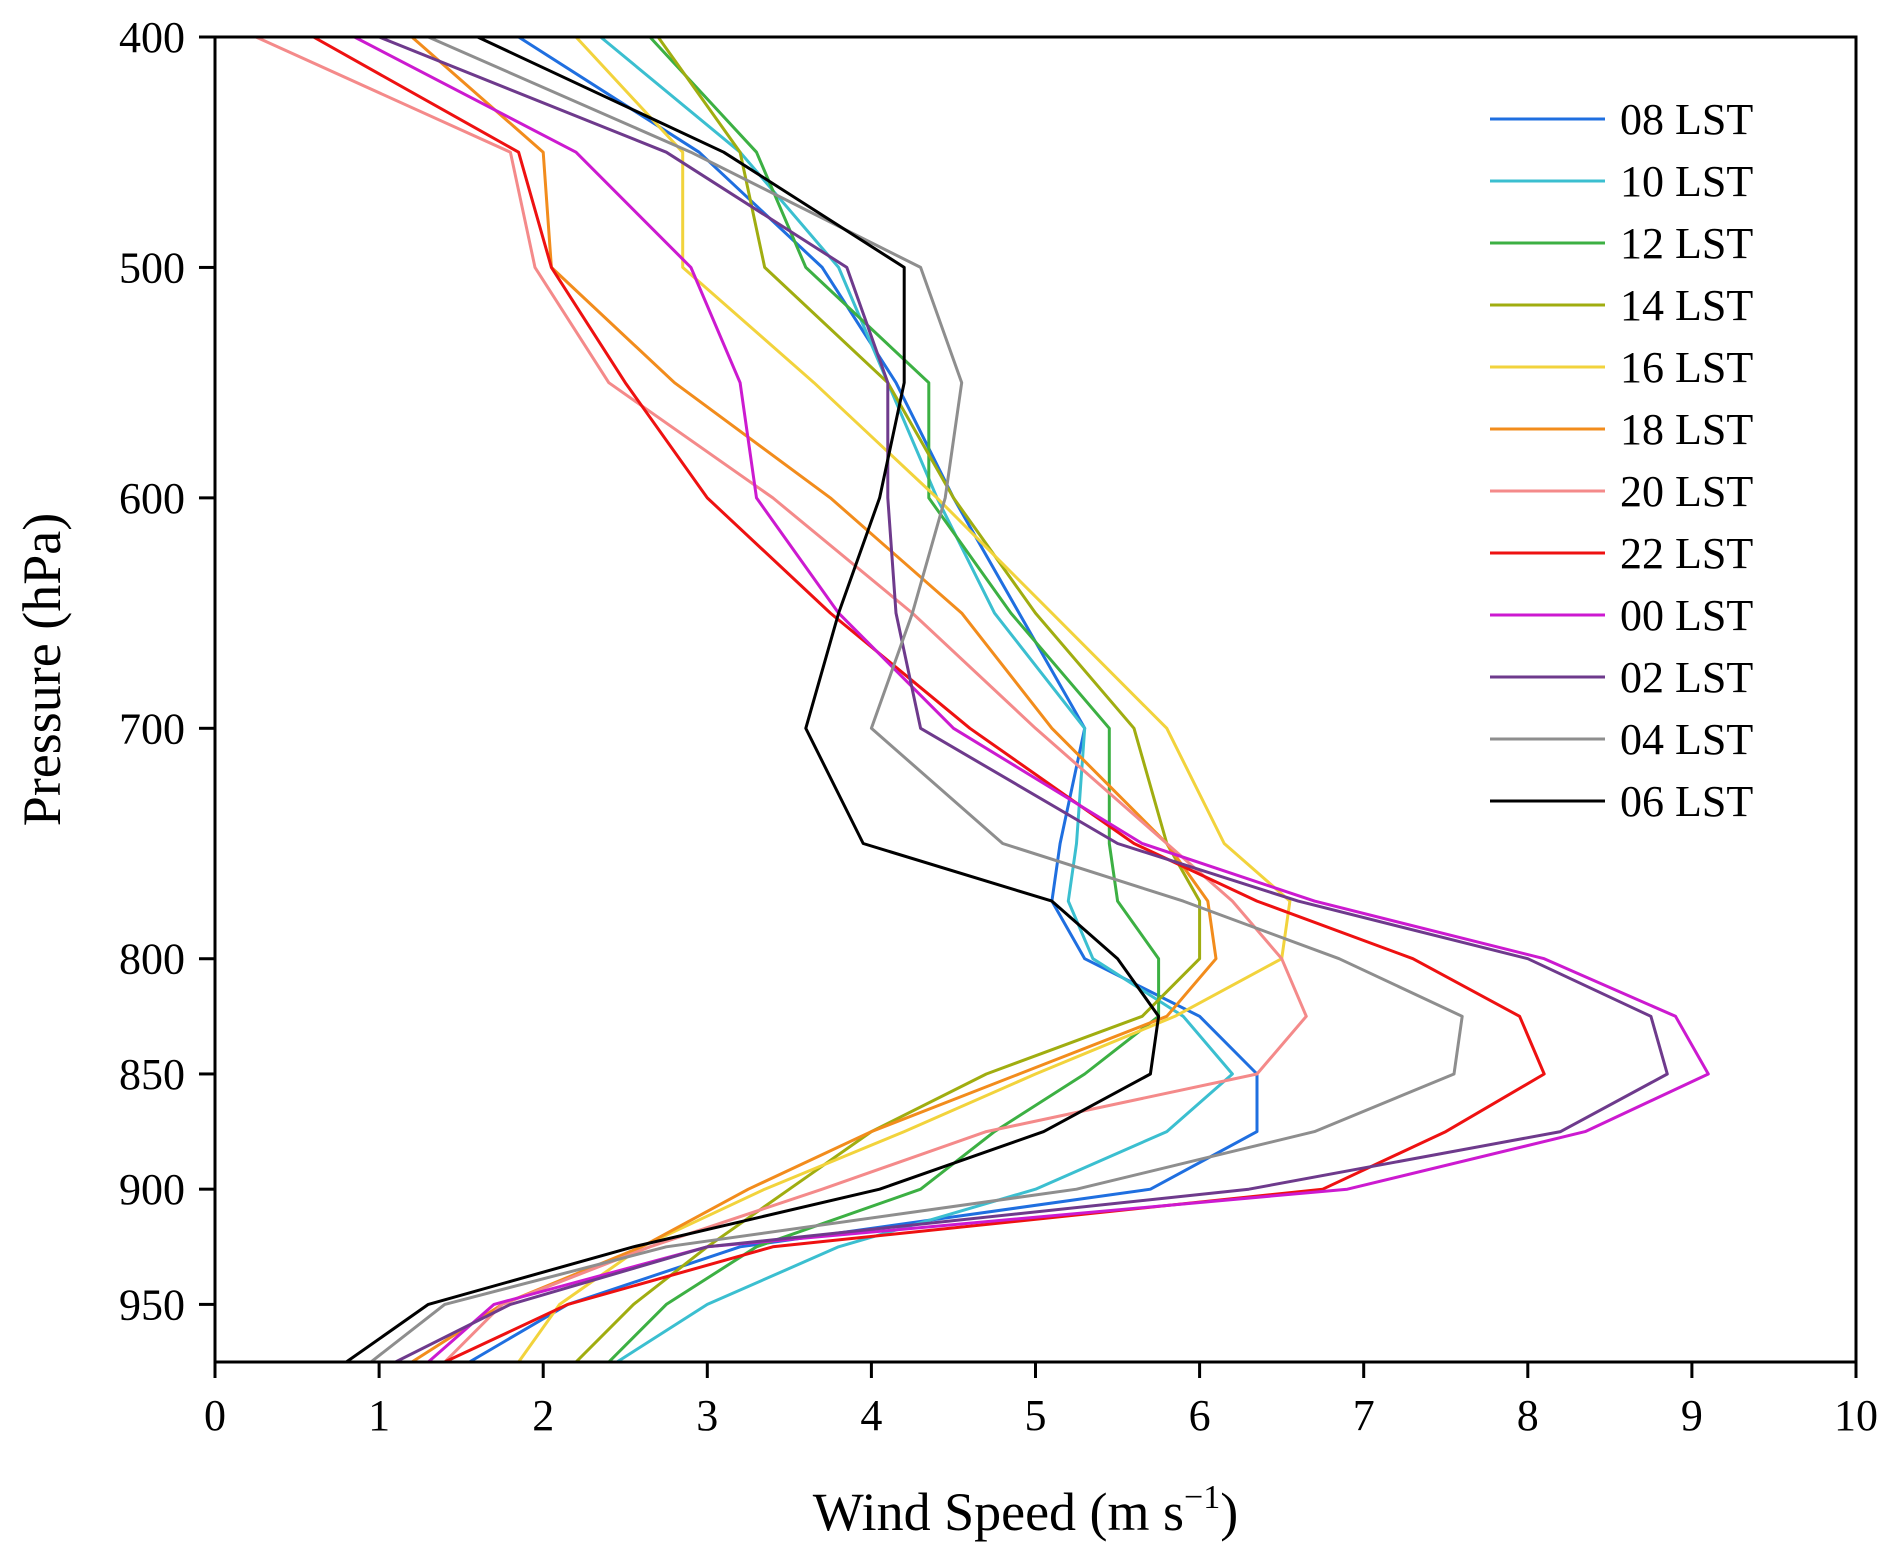 Image resolution: width=1895 pixels, height=1558 pixels. Describe the element at coordinates (1686, 739) in the screenshot. I see `legend-label-04-lst: 04 LST` at that location.